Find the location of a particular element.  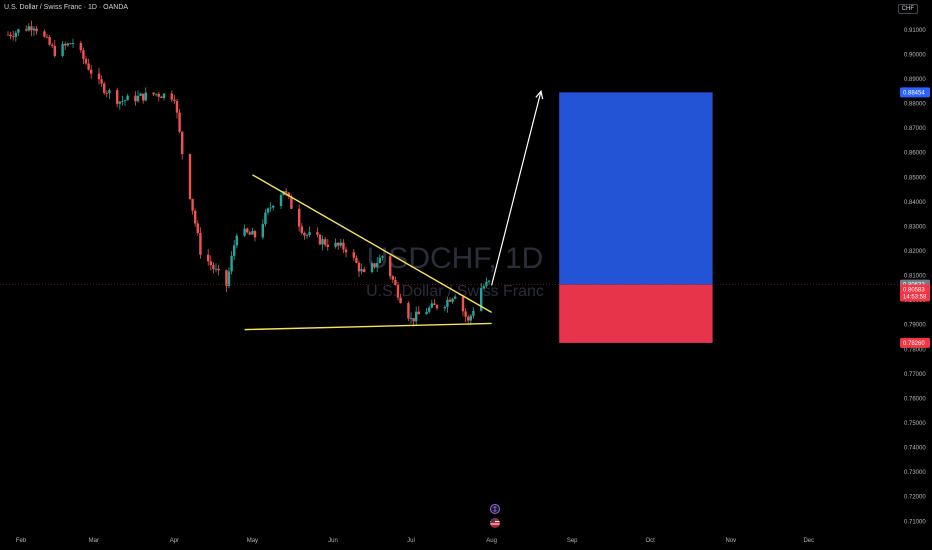

y-tick-label: 0.73000 is located at coordinates (915, 473).